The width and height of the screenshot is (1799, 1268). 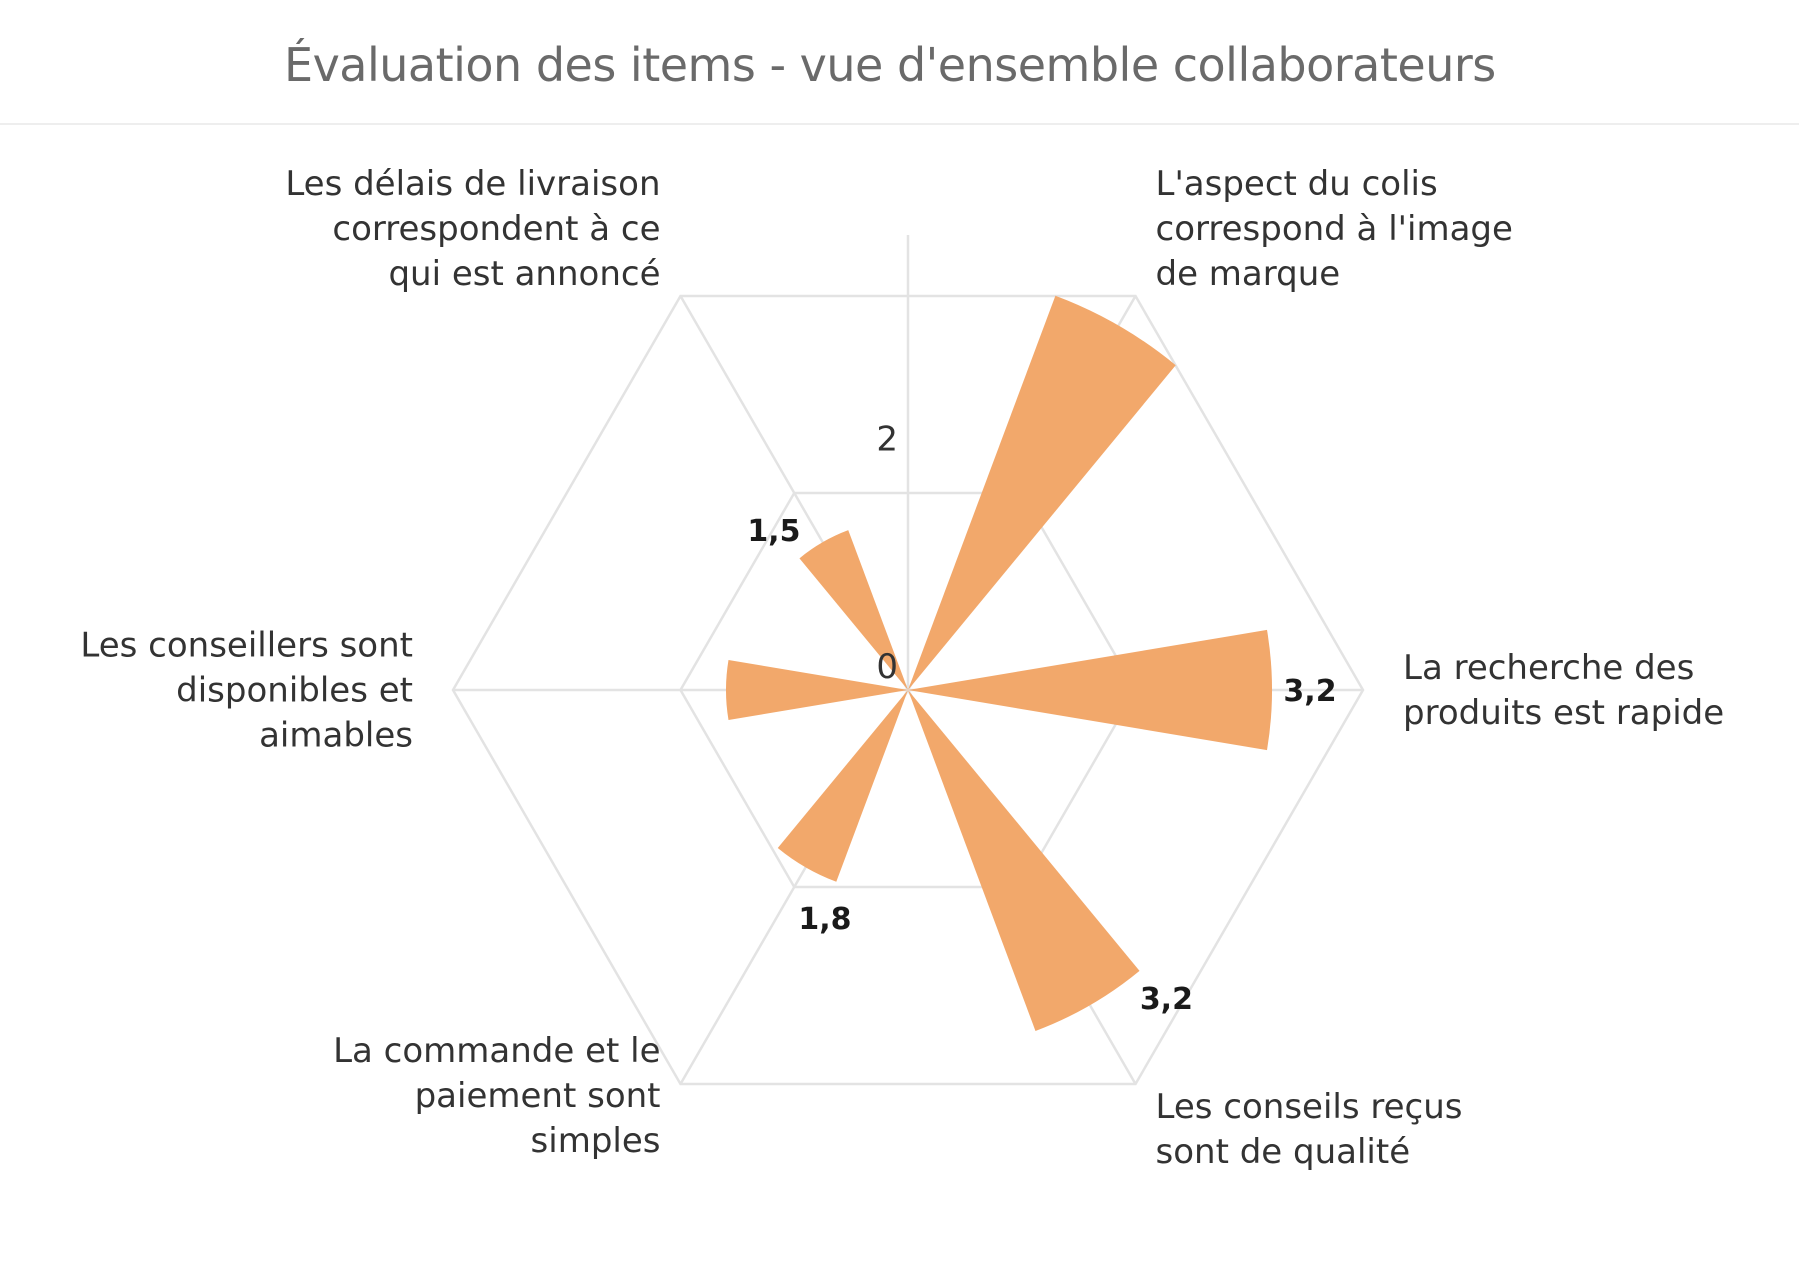 What do you see at coordinates (887, 554) in the screenshot?
I see `radial-tick-labels: 02` at bounding box center [887, 554].